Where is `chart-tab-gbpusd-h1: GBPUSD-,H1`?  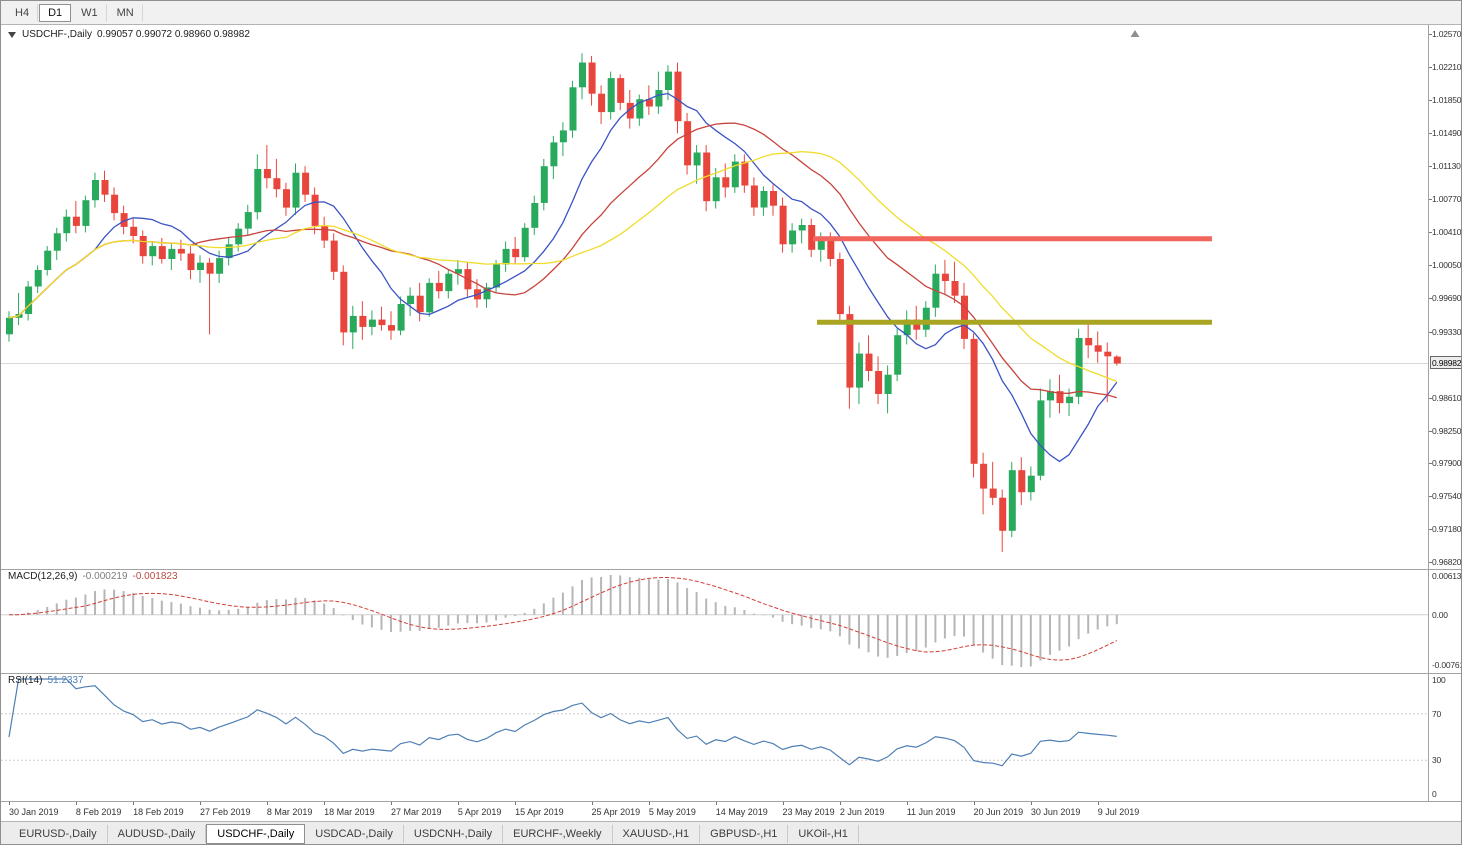
chart-tab-gbpusd-h1: GBPUSD-,H1 is located at coordinates (744, 834).